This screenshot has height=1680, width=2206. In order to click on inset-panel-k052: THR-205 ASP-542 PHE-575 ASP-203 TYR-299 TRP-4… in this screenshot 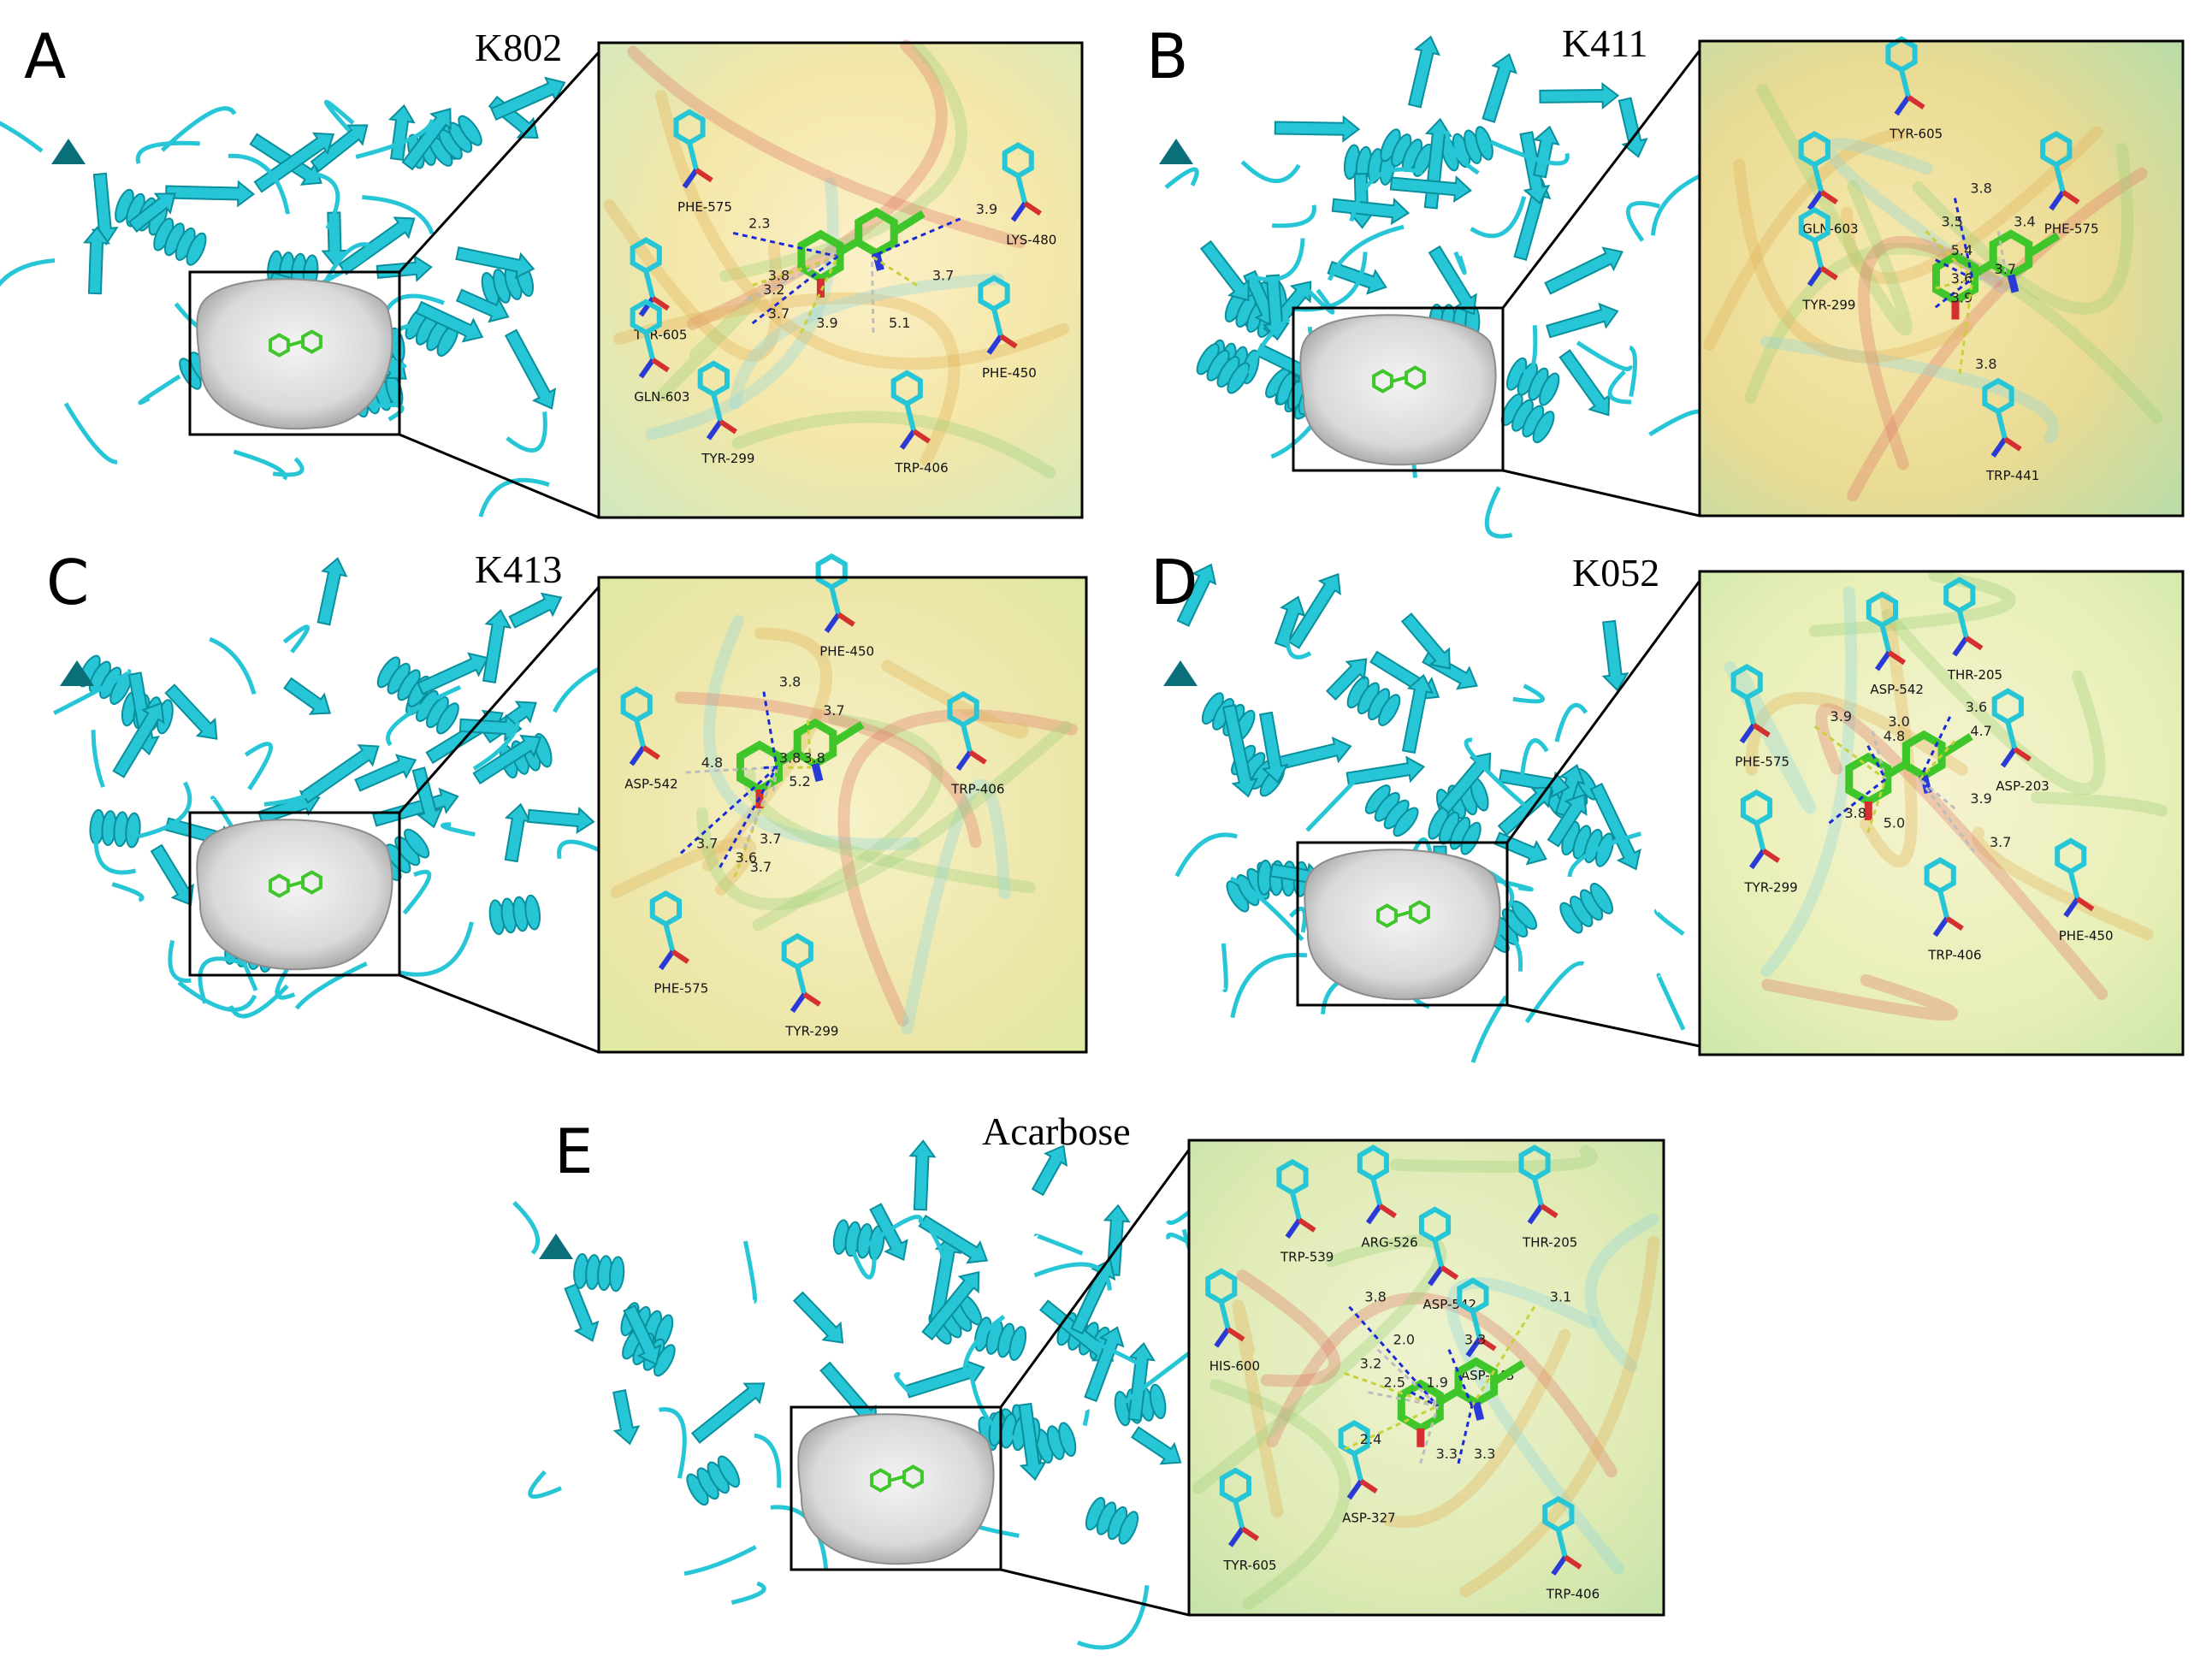, I will do `click(1941, 813)`.